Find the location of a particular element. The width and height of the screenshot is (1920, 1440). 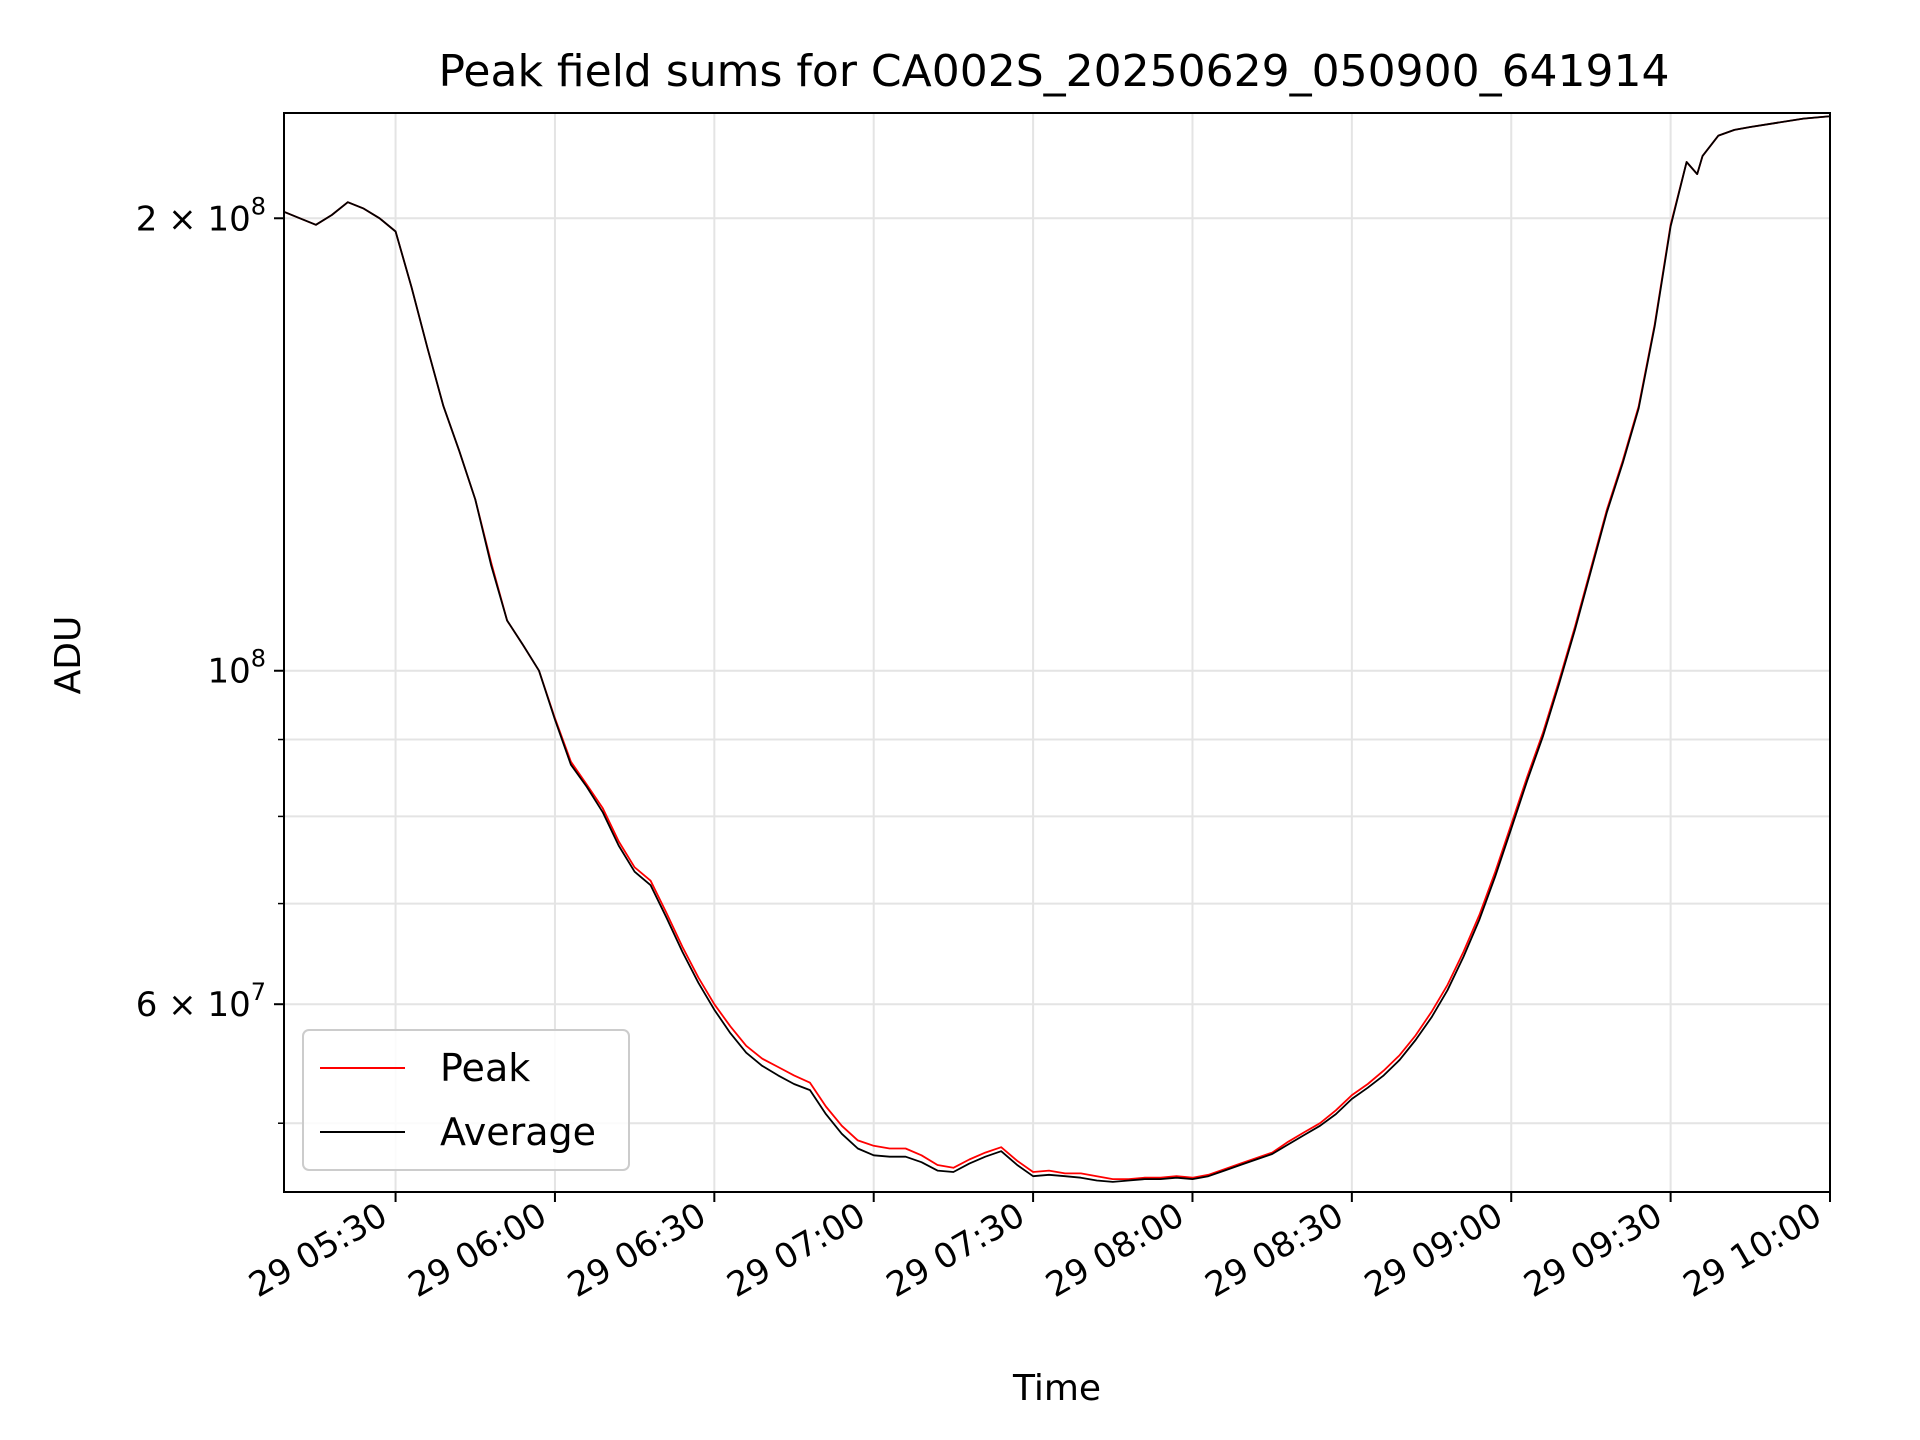

x-axis-label: Time is located at coordinates (1056, 1388).